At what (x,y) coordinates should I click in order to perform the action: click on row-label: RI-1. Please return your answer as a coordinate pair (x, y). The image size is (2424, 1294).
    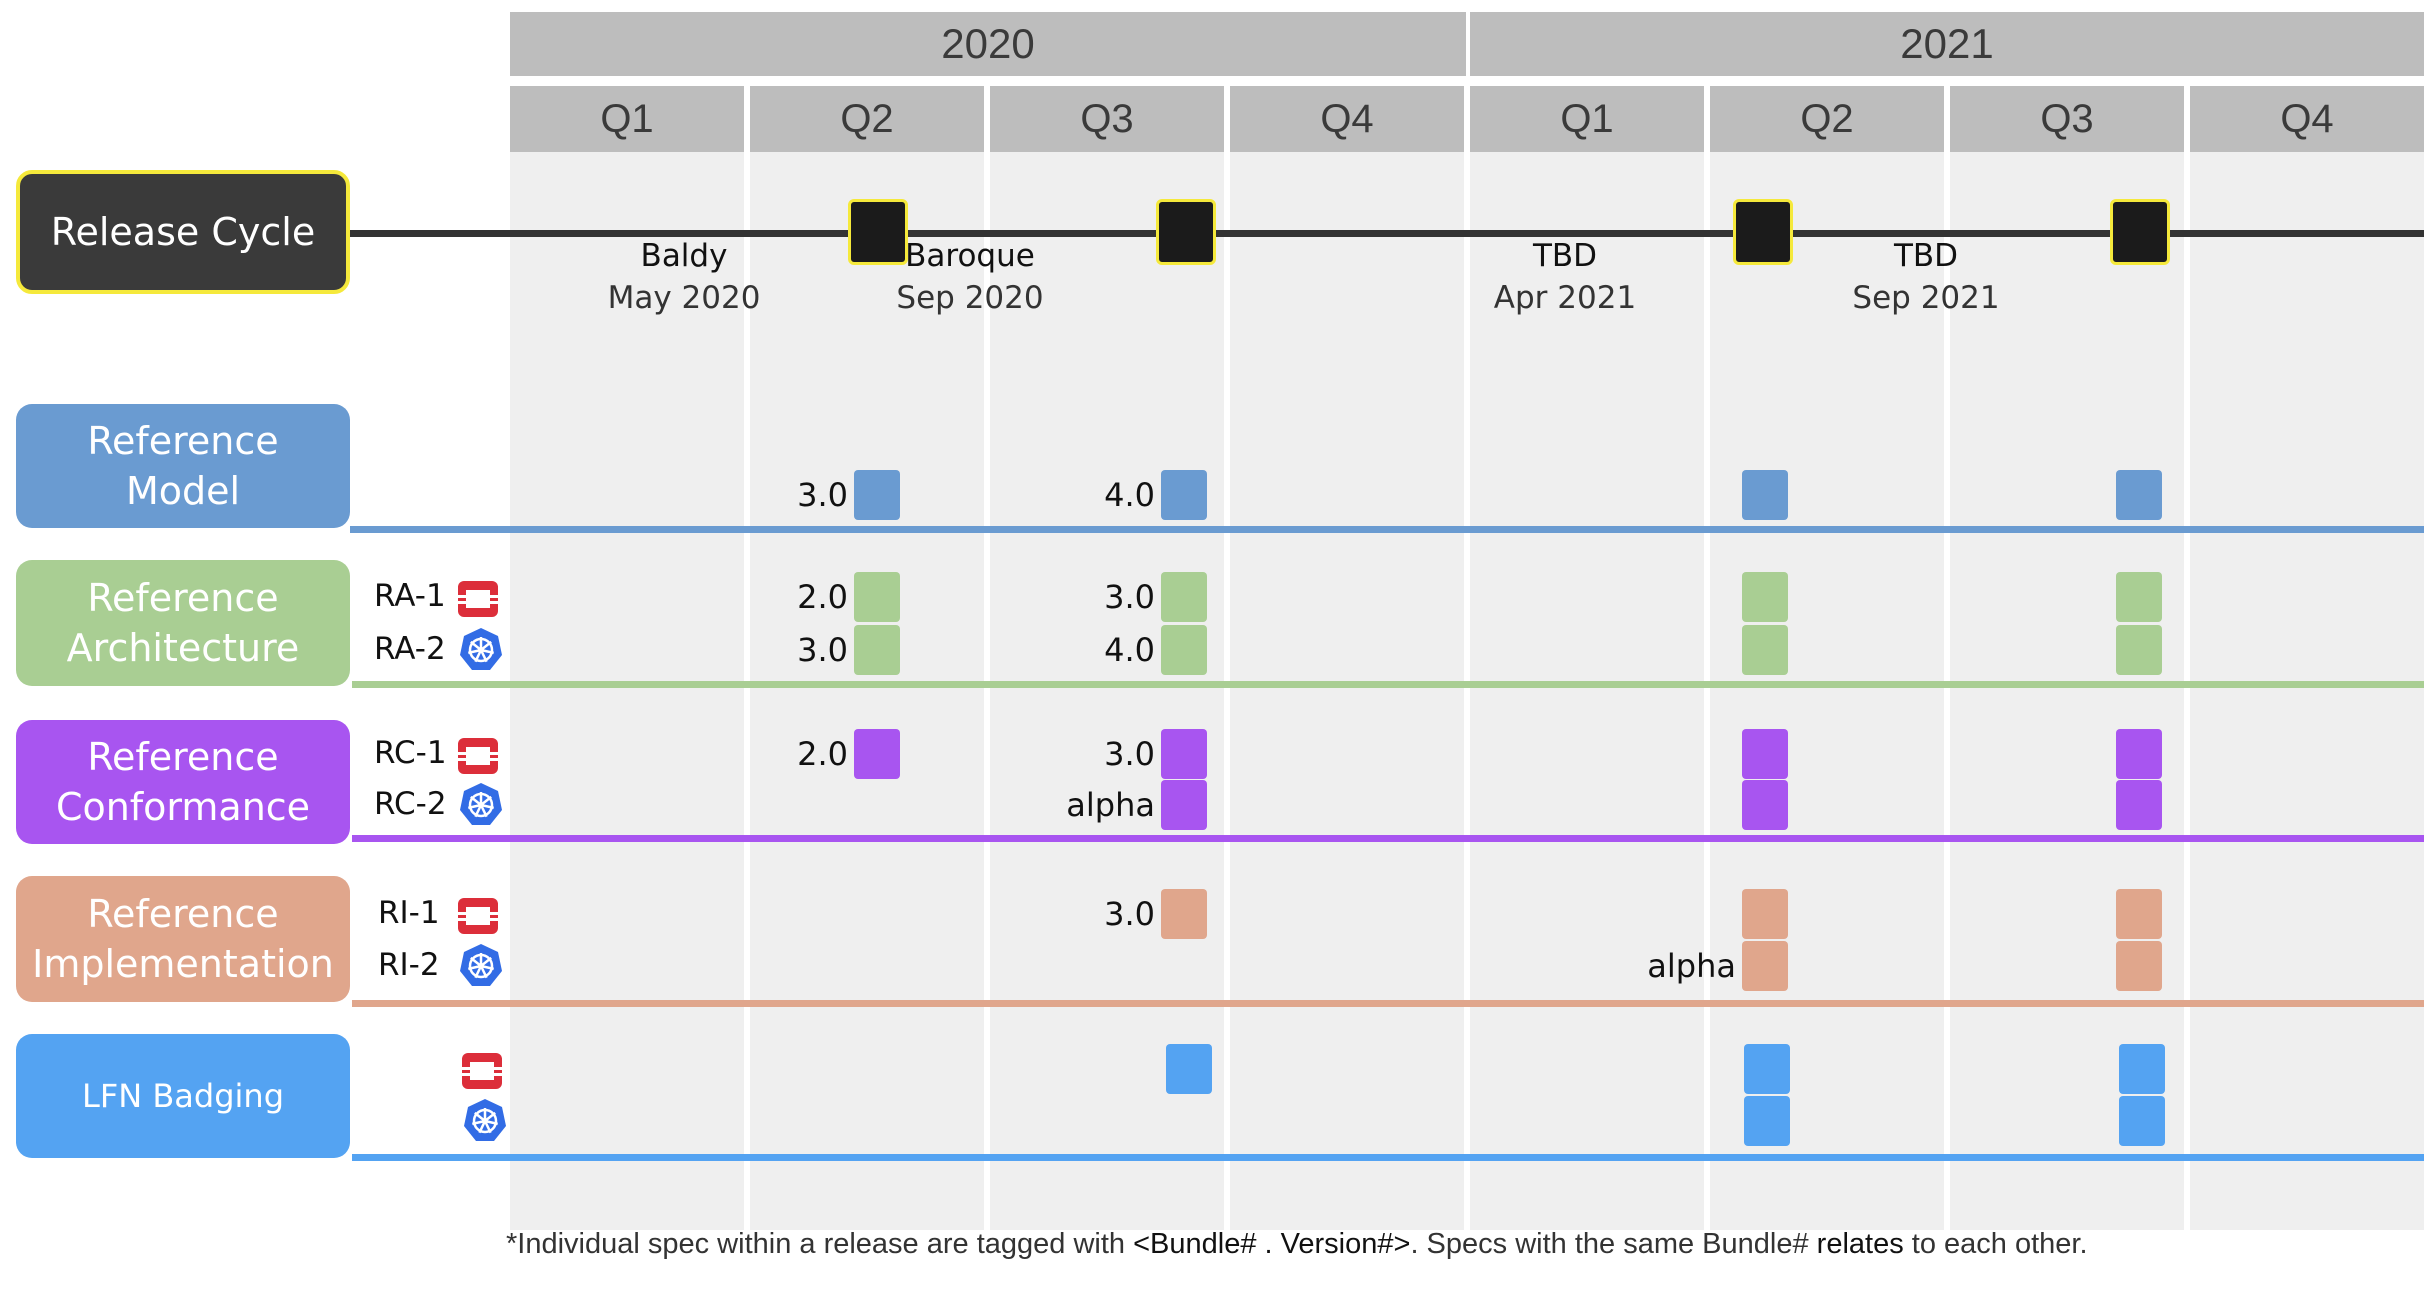
    Looking at the image, I should click on (409, 913).